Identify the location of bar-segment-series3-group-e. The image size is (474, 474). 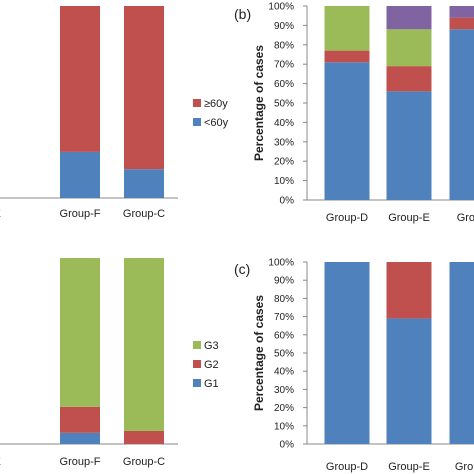
(409, 48).